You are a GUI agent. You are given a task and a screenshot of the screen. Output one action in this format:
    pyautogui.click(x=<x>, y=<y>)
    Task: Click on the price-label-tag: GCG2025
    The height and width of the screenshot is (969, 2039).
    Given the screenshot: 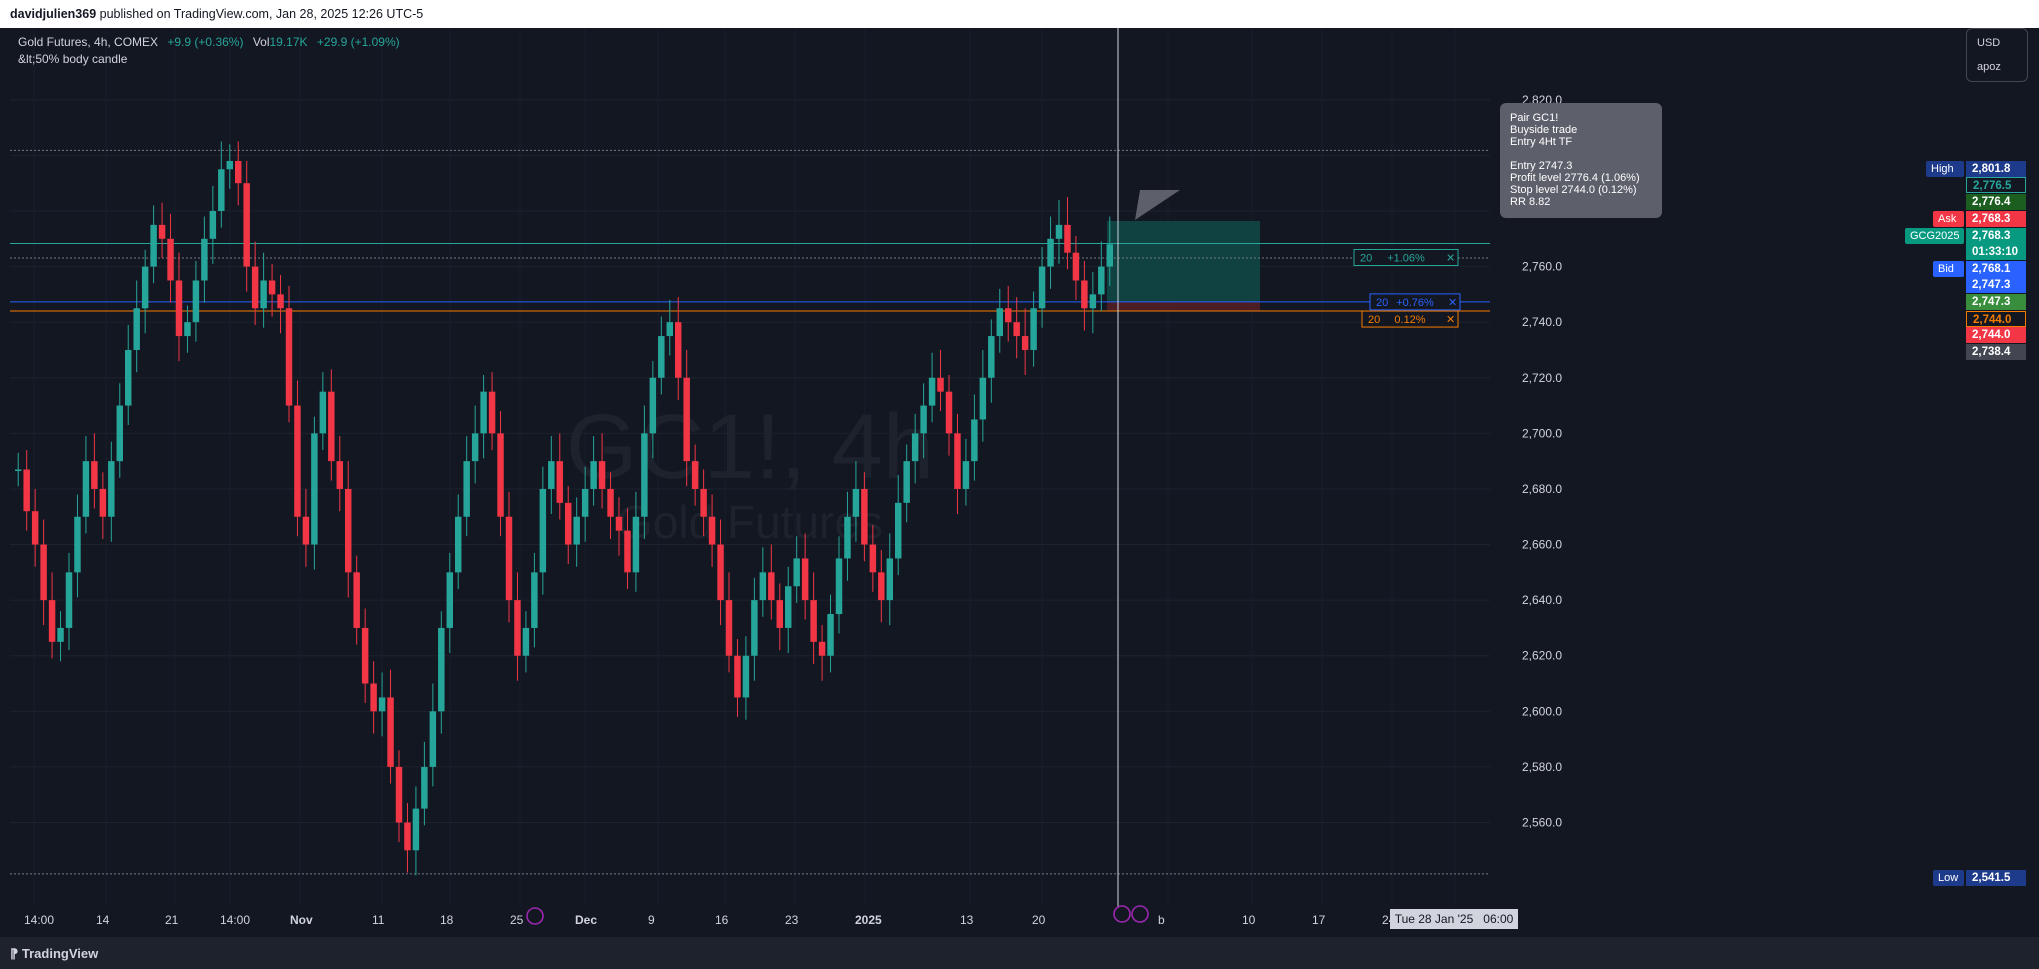 What is the action you would take?
    pyautogui.click(x=1934, y=236)
    